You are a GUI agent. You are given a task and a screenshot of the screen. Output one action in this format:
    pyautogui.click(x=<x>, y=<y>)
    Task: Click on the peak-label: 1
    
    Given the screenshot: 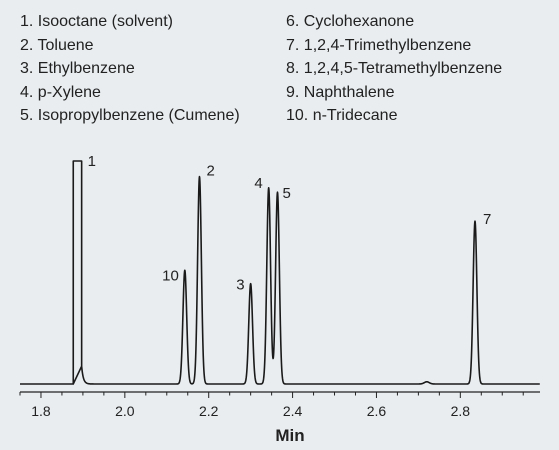 What is the action you would take?
    pyautogui.click(x=92, y=161)
    